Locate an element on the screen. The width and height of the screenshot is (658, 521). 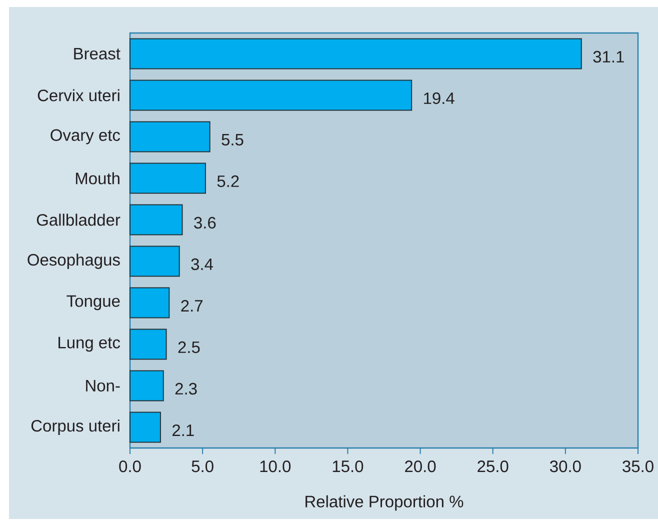
x-tick-label: 30.0 is located at coordinates (565, 466).